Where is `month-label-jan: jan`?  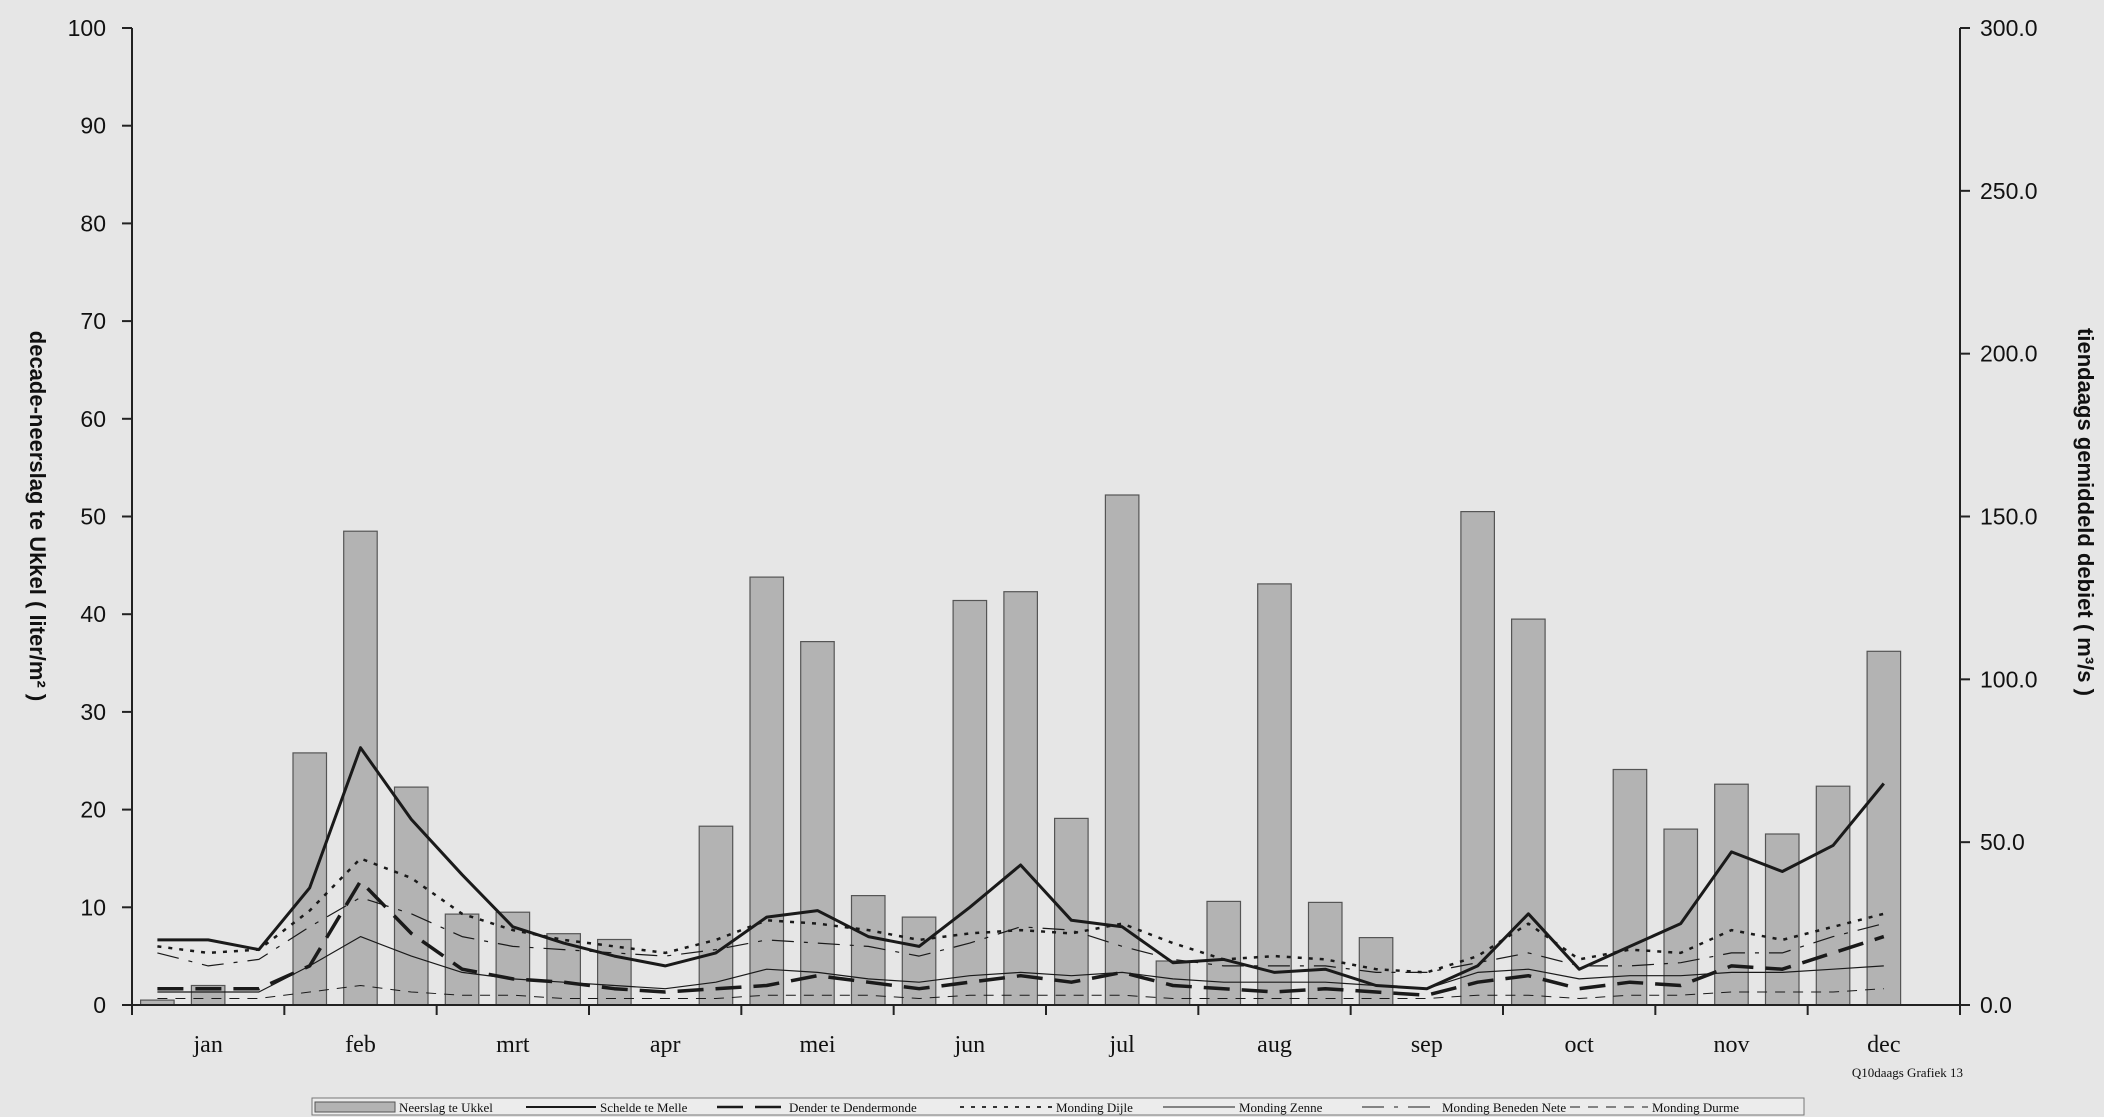
month-label-jan: jan is located at coordinates (208, 1045).